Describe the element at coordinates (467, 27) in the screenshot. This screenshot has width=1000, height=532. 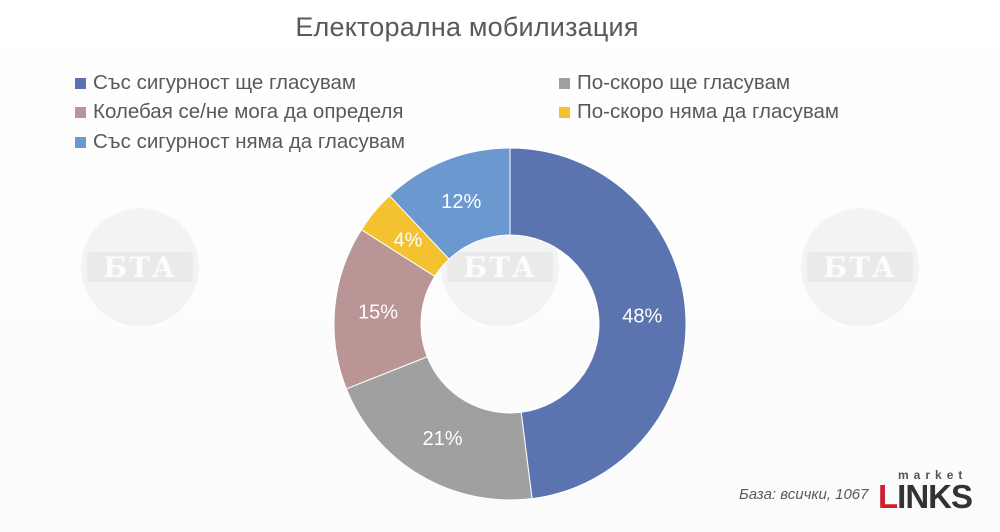
I see `chart-title: Електорална мобилизация` at that location.